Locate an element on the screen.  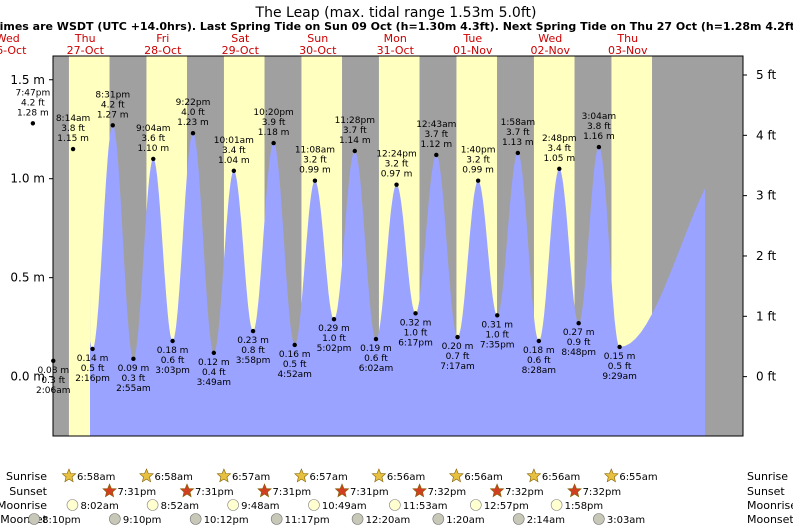
high-tide-label: 1.13 m is located at coordinates (518, 143).